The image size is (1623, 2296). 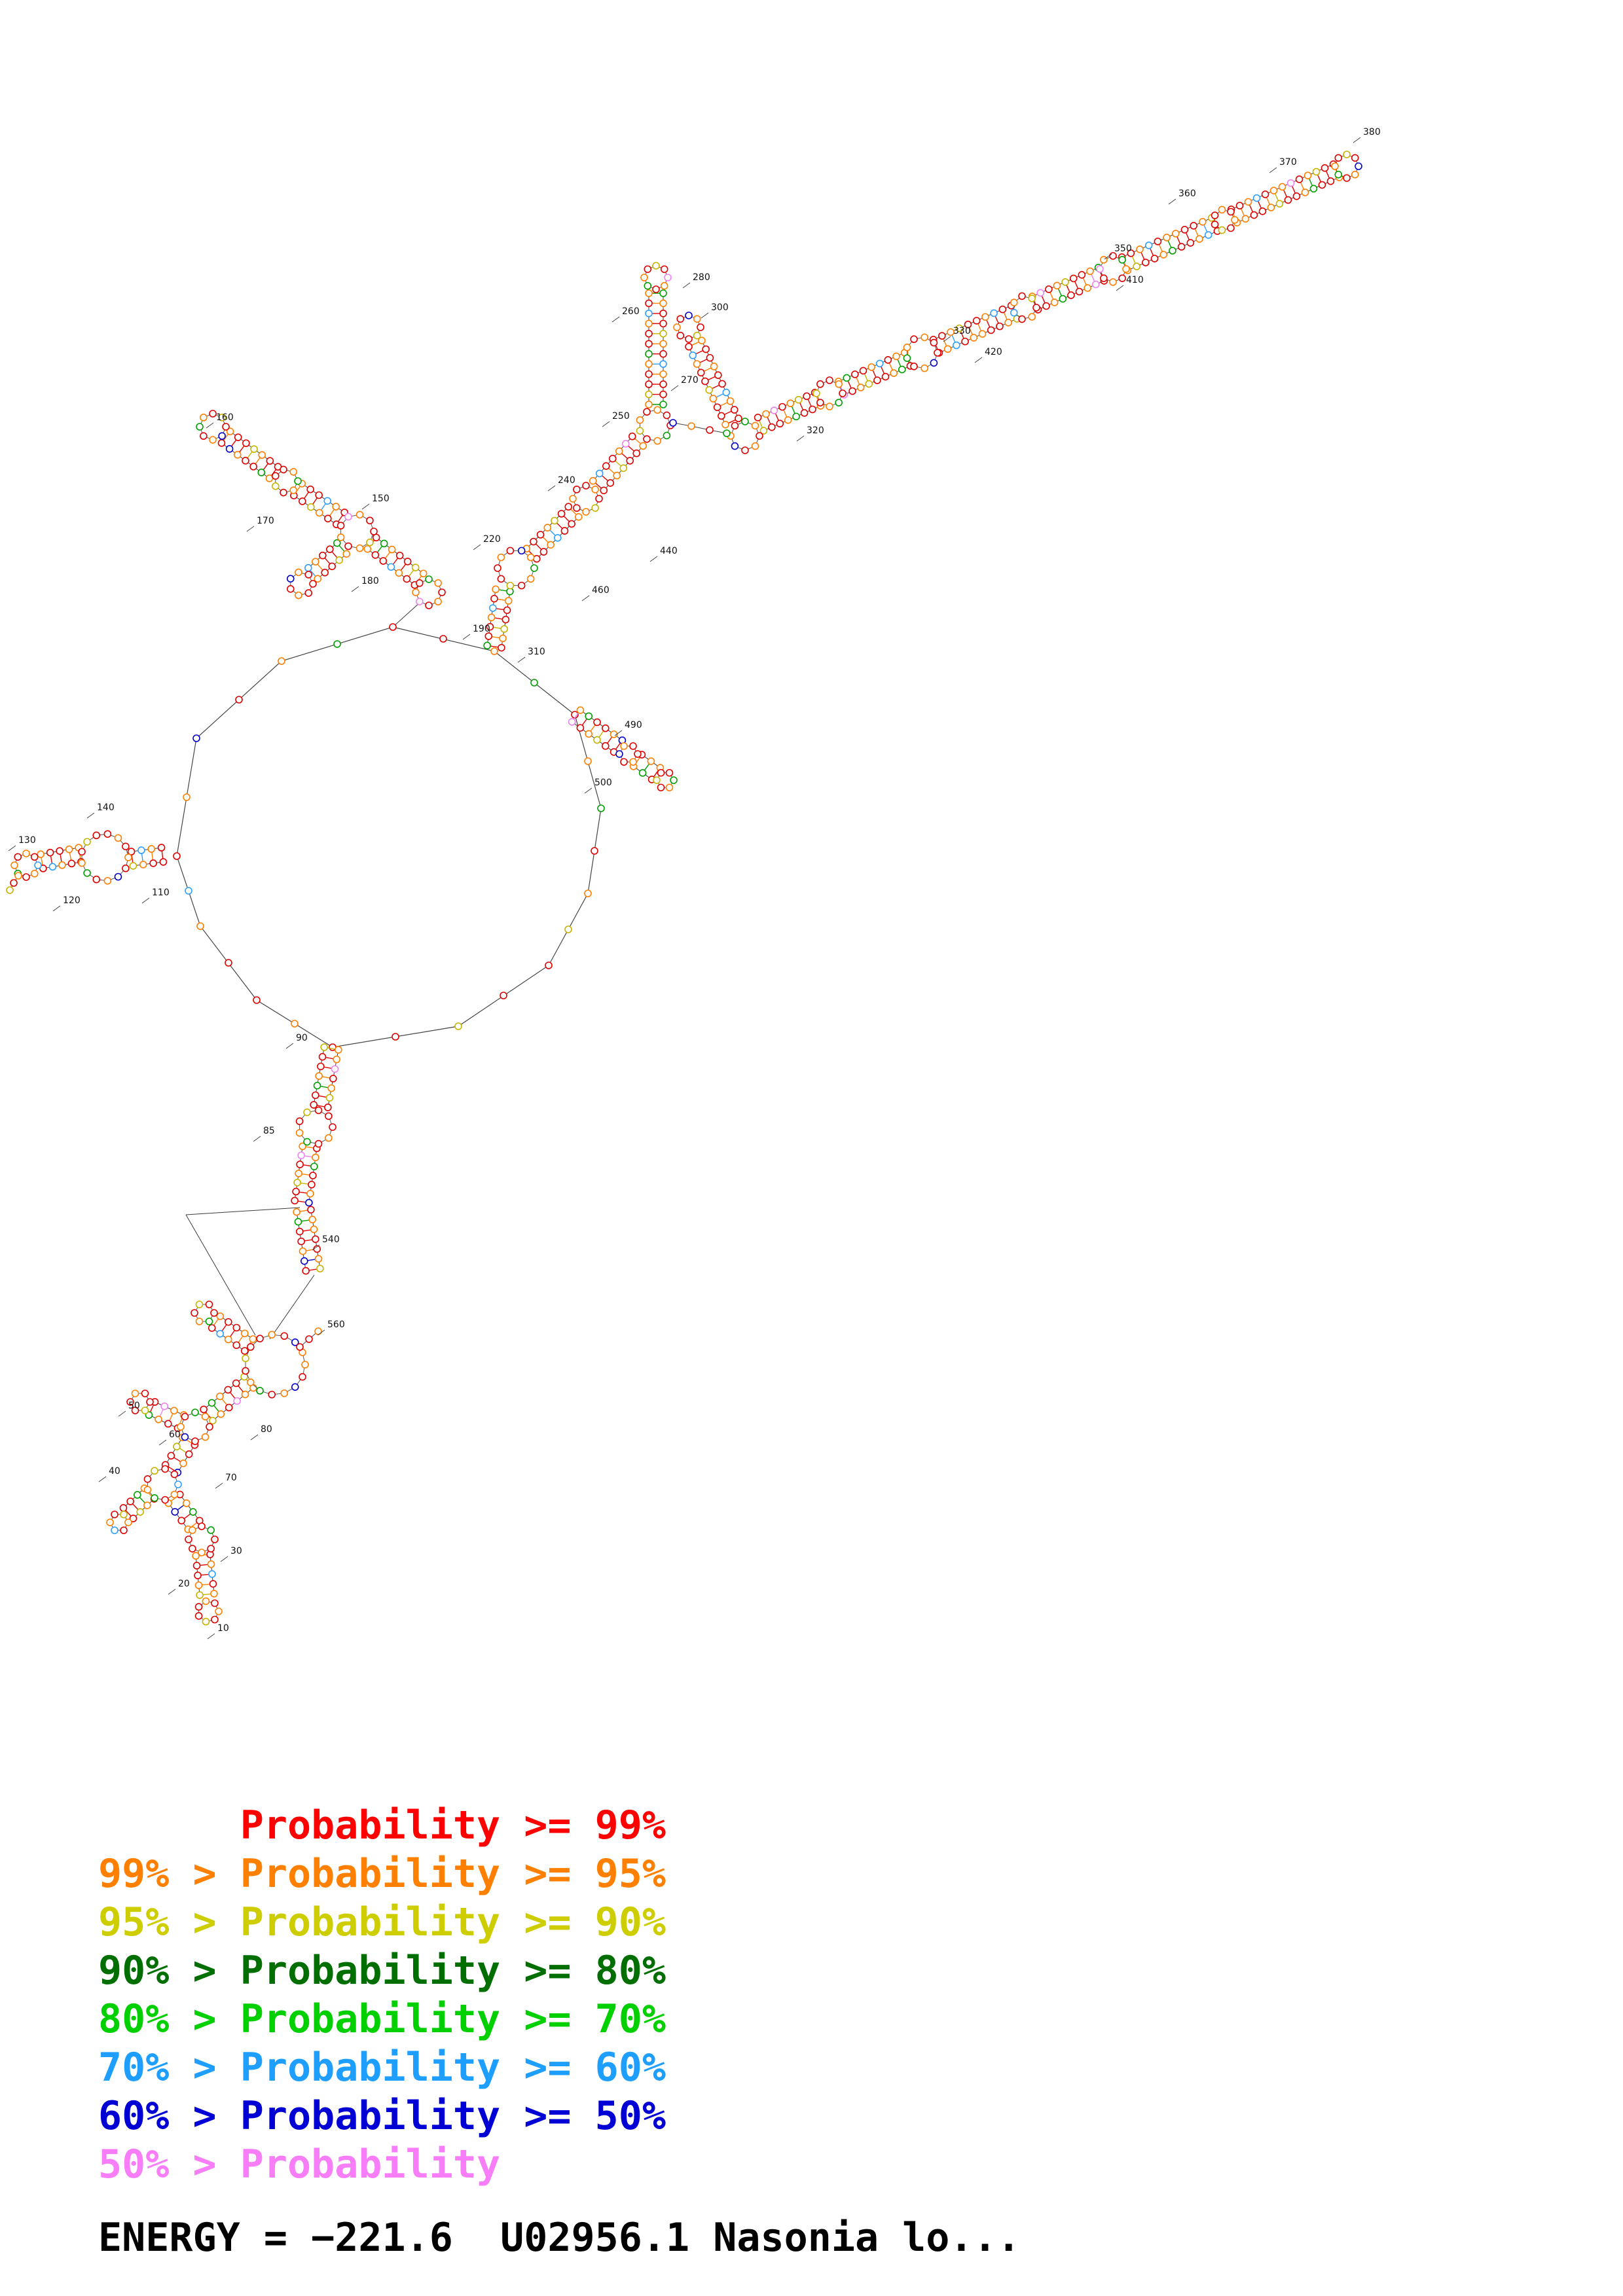 What do you see at coordinates (700, 428) in the screenshot?
I see `single-strand-chain` at bounding box center [700, 428].